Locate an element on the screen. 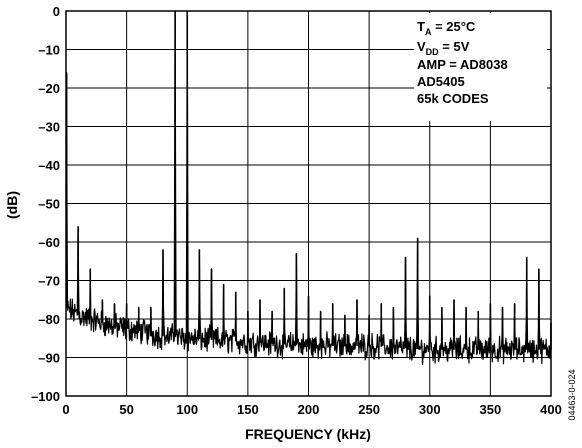 The image size is (582, 448). y-axis-label: (dB) is located at coordinates (12, 205).